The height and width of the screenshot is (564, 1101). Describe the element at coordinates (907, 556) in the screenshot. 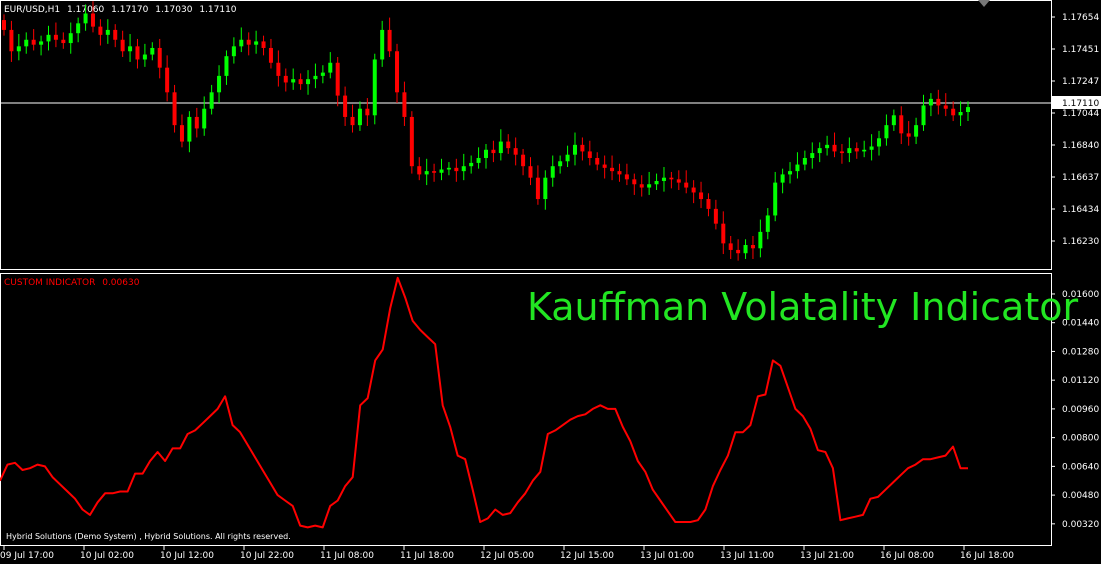

I see `time-tick-label: 16 Jul 08:00` at that location.